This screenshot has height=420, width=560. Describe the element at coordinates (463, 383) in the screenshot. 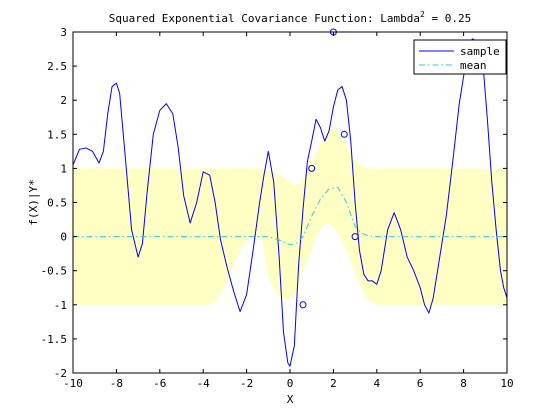

I see `x-tick-label: 8` at that location.